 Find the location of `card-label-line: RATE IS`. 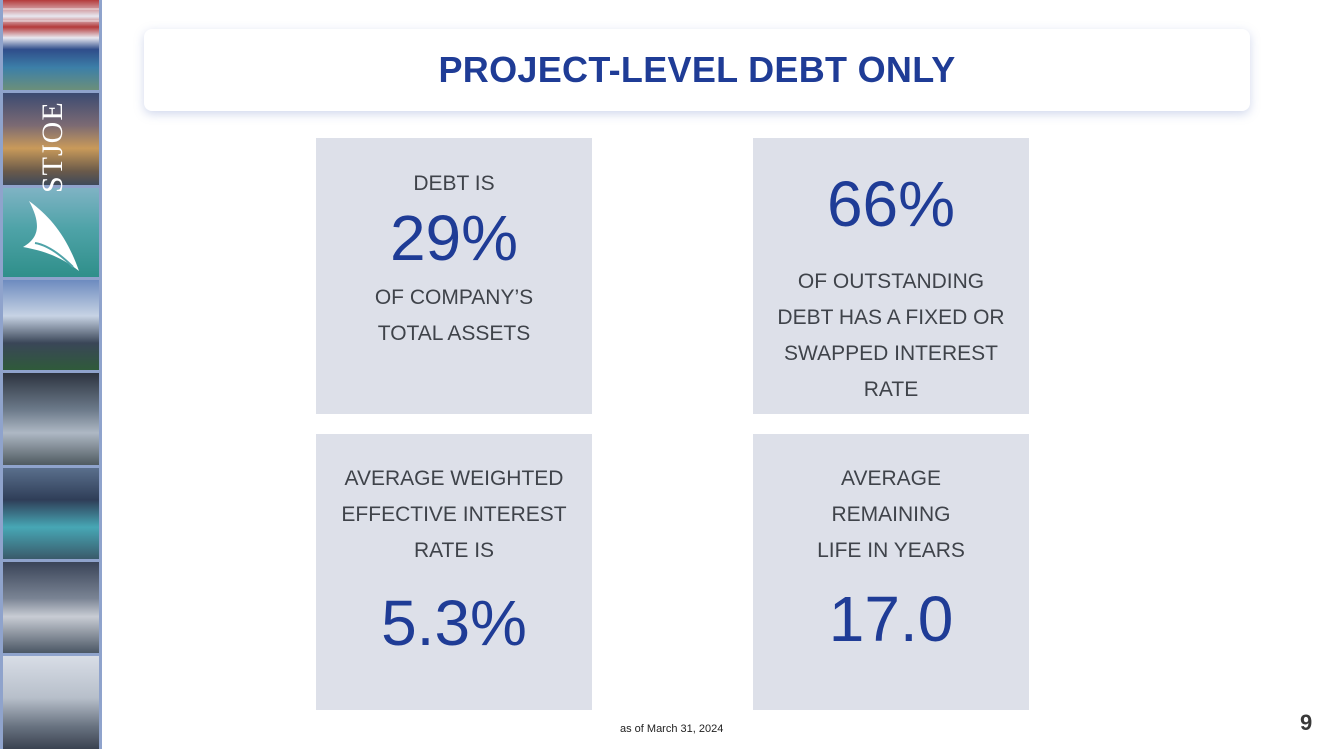

card-label-line: RATE IS is located at coordinates (454, 550).